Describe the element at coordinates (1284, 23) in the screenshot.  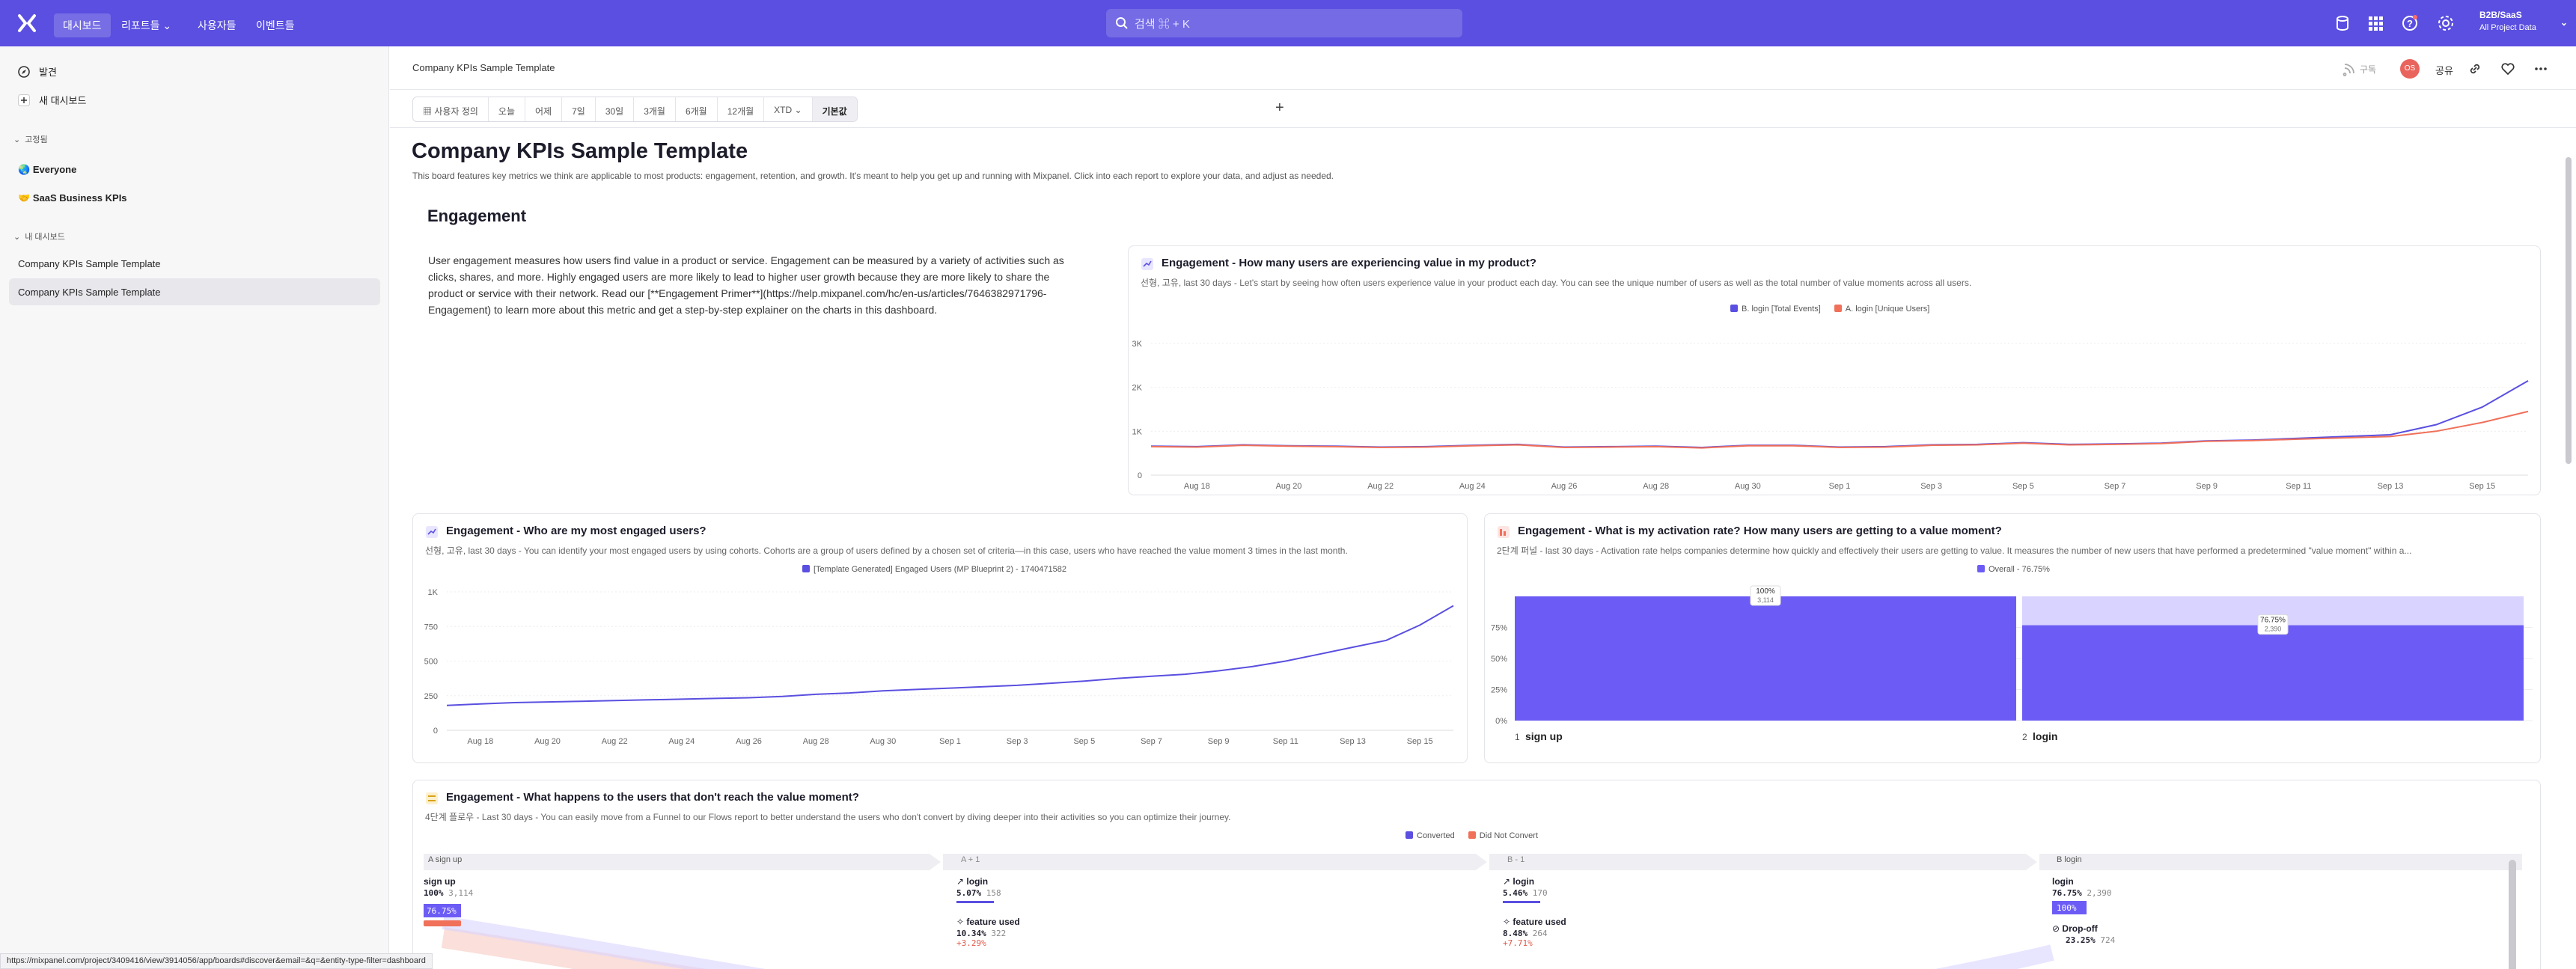
I see `search-input: 검색 ⌘ + K` at that location.